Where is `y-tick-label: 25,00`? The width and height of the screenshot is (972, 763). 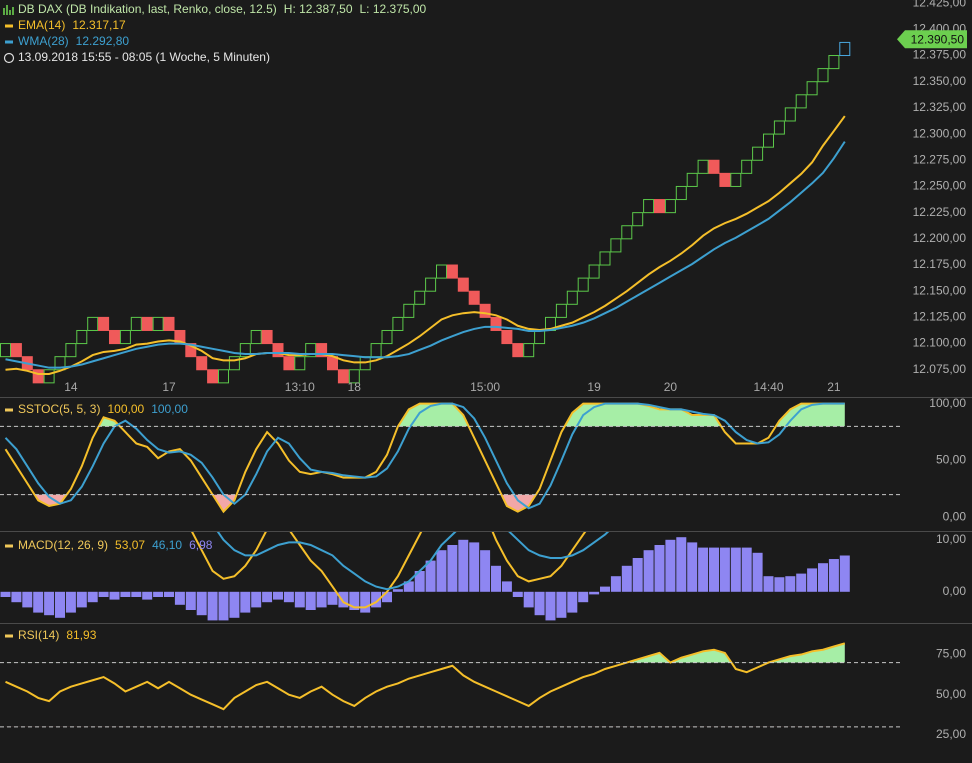
y-tick-label: 25,00 is located at coordinates (951, 734).